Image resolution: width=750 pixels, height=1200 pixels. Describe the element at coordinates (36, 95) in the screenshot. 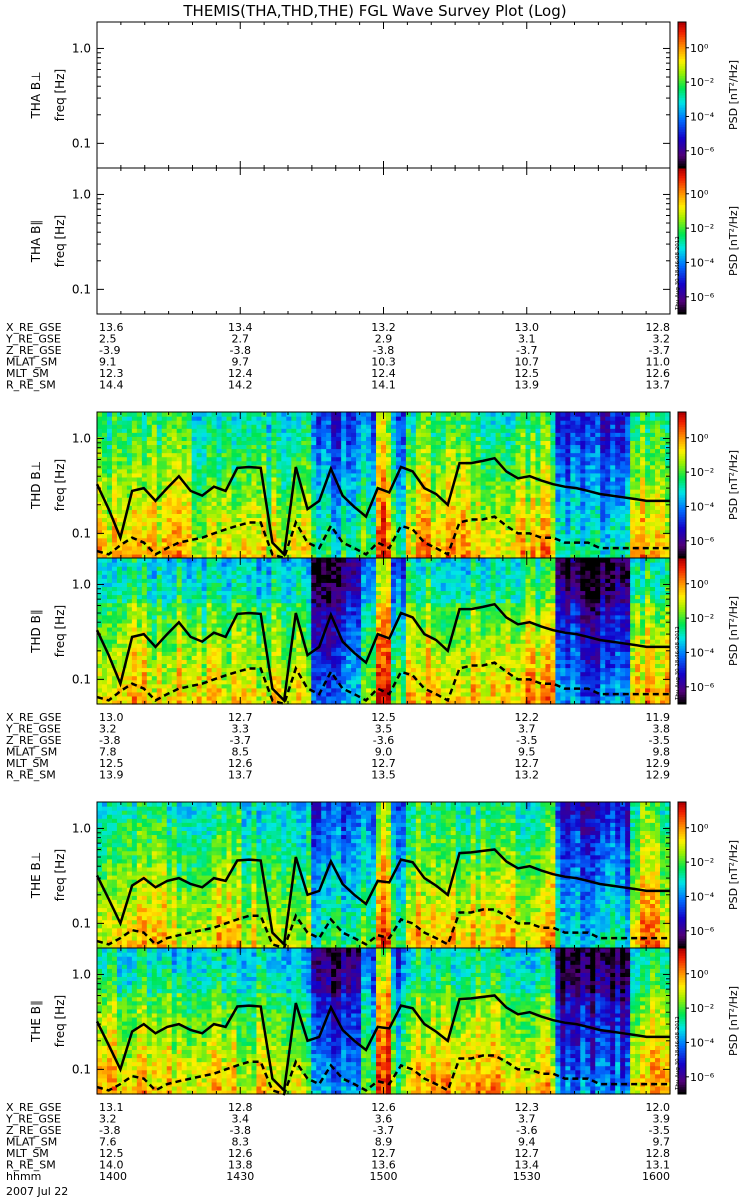

I see `panel-label: THA B⊥` at that location.